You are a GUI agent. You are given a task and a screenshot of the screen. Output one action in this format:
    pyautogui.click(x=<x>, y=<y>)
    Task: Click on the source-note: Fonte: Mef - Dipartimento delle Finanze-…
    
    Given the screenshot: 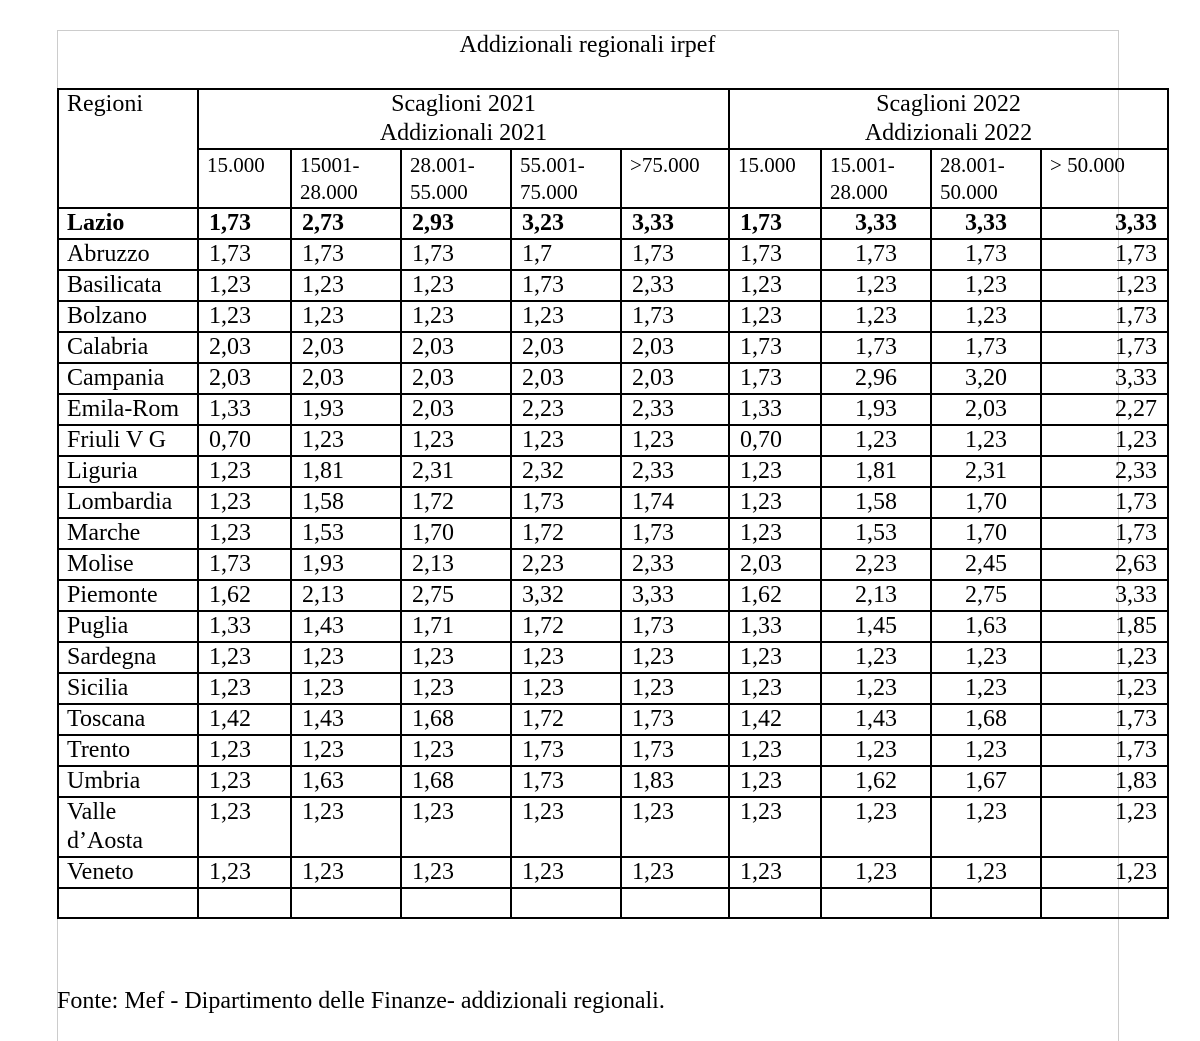 What is the action you would take?
    pyautogui.click(x=361, y=1001)
    